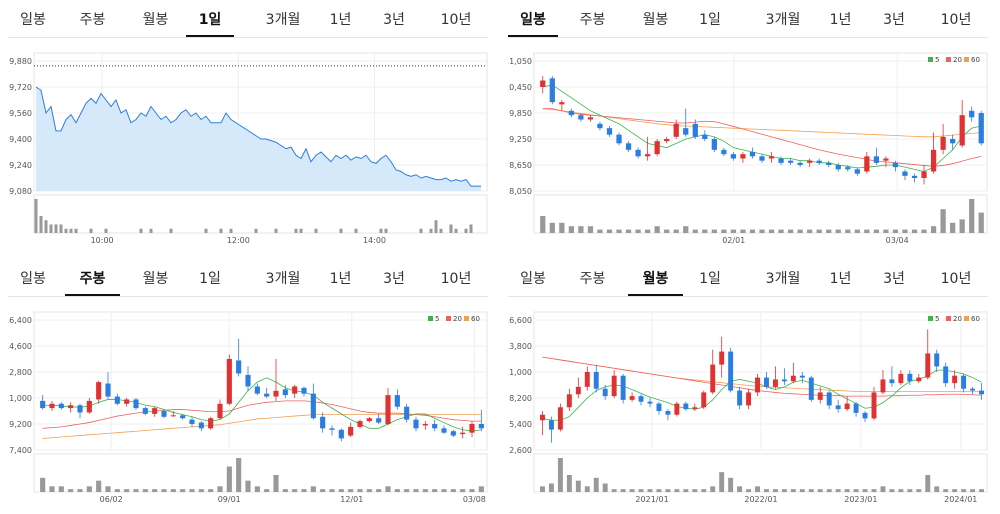 This screenshot has width=1000, height=514. Describe the element at coordinates (20, 372) in the screenshot. I see `y-tick-label: 12,800` at that location.